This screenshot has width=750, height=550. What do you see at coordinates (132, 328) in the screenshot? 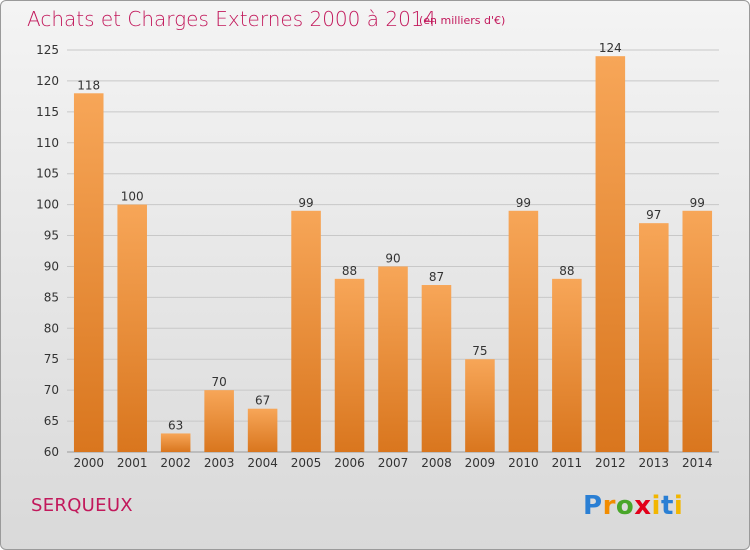
I see `bar-2001` at bounding box center [132, 328].